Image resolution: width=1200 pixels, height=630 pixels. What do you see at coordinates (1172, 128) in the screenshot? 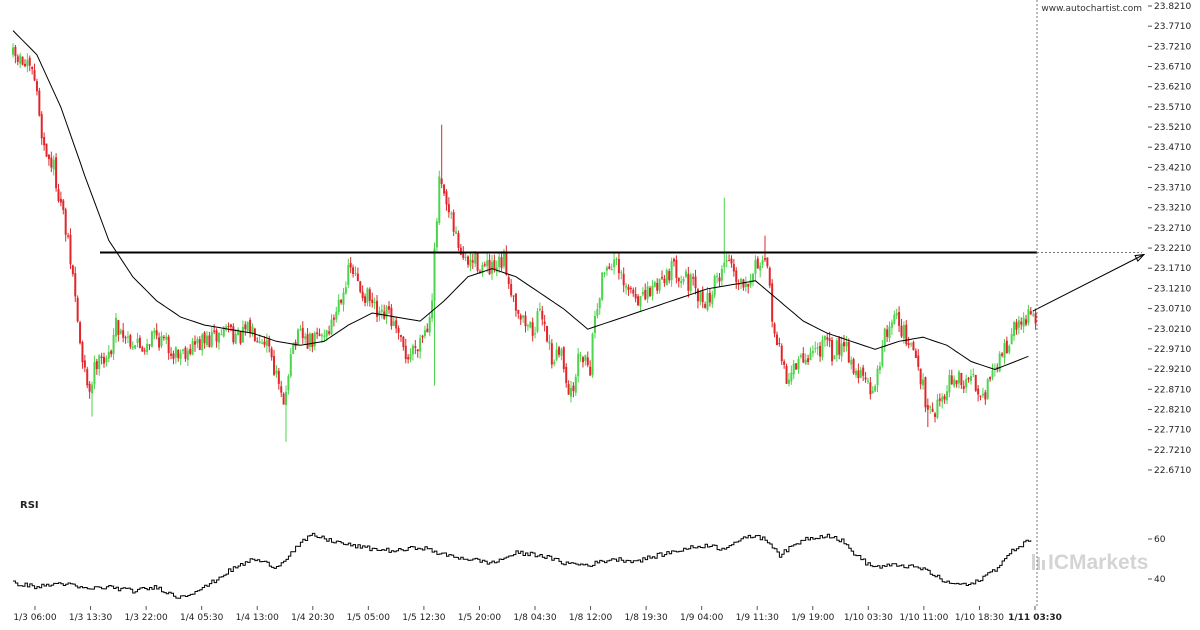
I see `price-tick-label: 23.5210` at bounding box center [1172, 128].